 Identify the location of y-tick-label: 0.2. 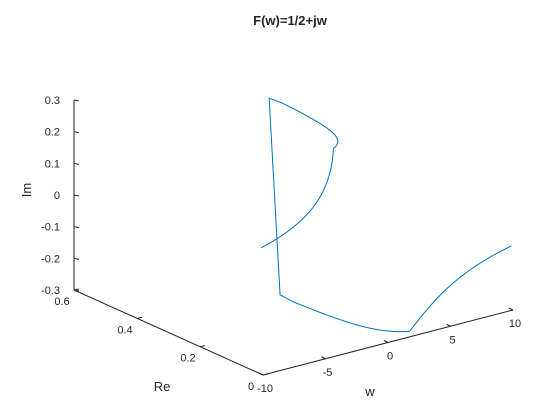
(187, 359).